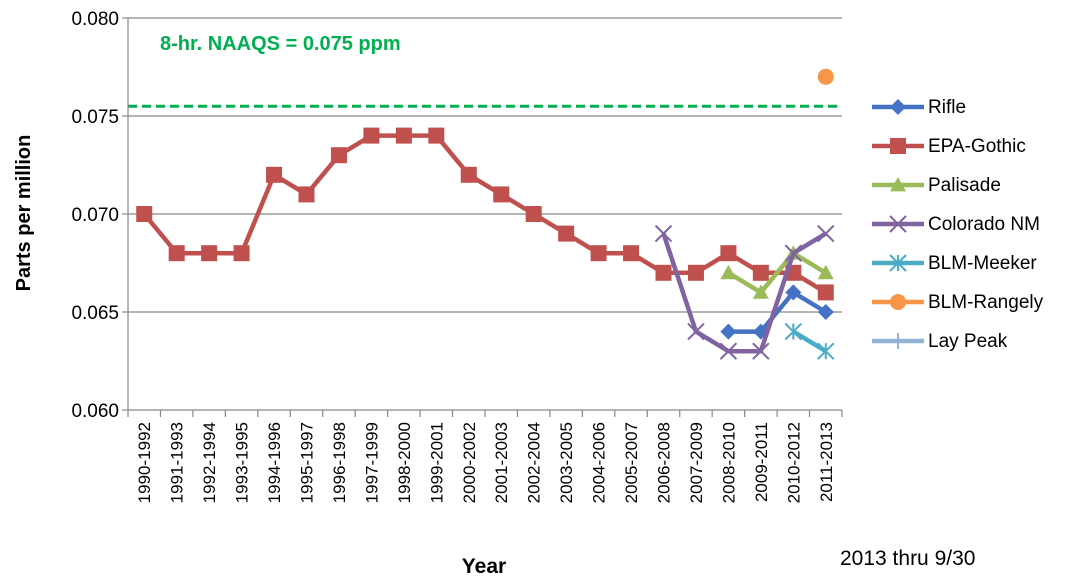  What do you see at coordinates (95, 19) in the screenshot?
I see `y-tick-label: 0.080` at bounding box center [95, 19].